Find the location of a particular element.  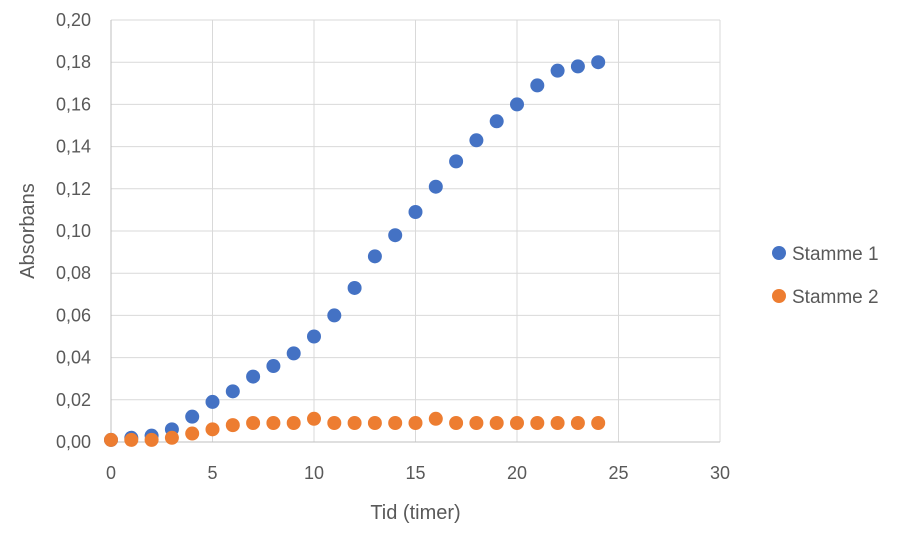

y-axis-title: Absorbans is located at coordinates (28, 231).